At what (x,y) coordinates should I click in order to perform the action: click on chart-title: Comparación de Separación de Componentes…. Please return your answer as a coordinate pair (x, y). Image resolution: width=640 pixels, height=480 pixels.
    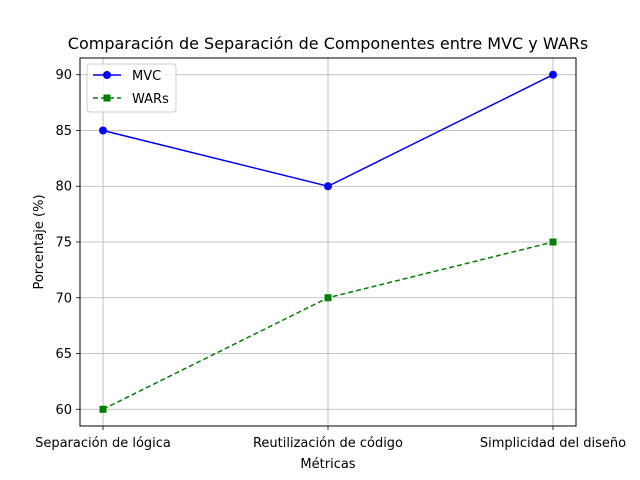
    Looking at the image, I should click on (328, 43).